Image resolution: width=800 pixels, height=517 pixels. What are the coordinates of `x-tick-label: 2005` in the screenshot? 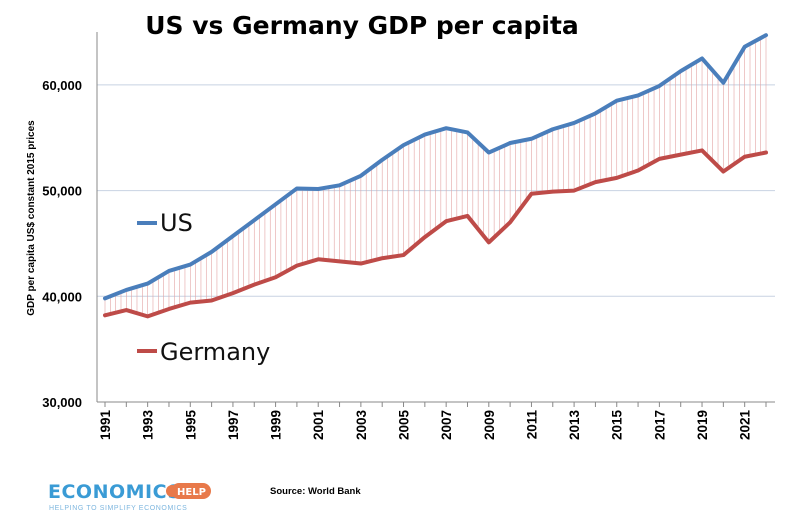 It's located at (404, 425).